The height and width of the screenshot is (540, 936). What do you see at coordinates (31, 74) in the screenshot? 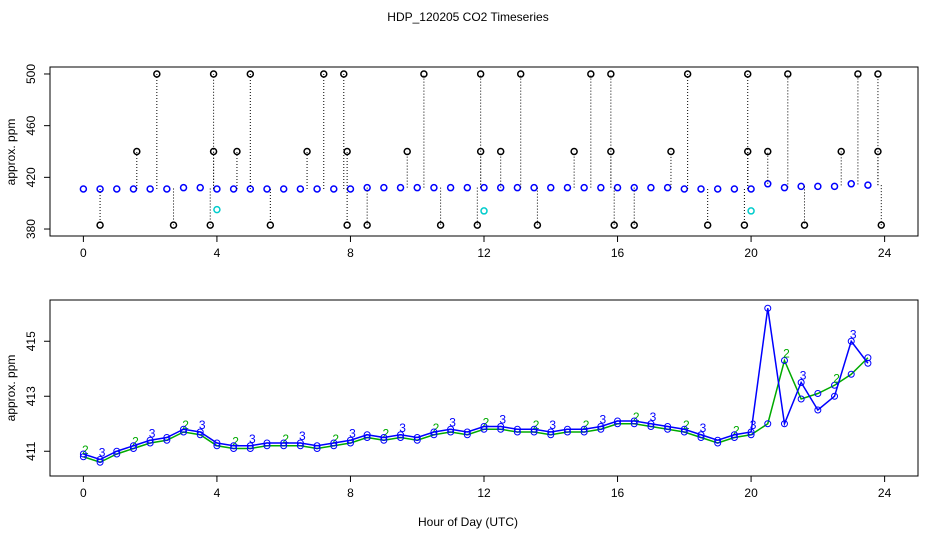
I see `y-tick-label: 500` at bounding box center [31, 74].